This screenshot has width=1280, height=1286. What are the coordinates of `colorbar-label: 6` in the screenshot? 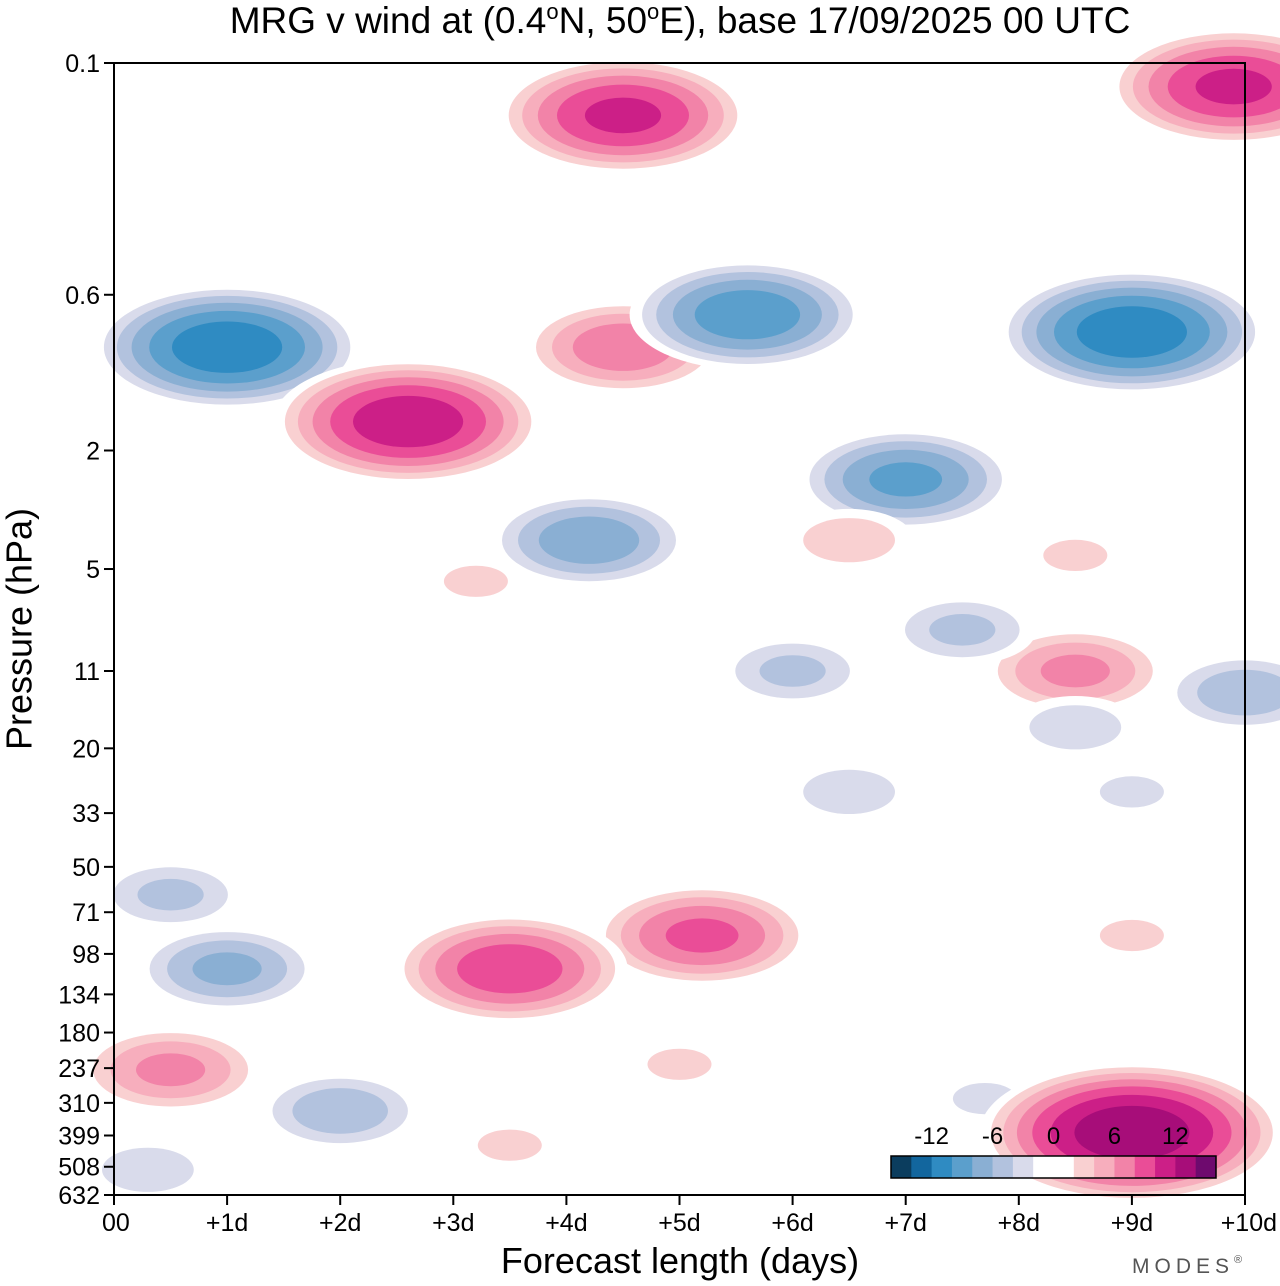 It's located at (1114, 1136).